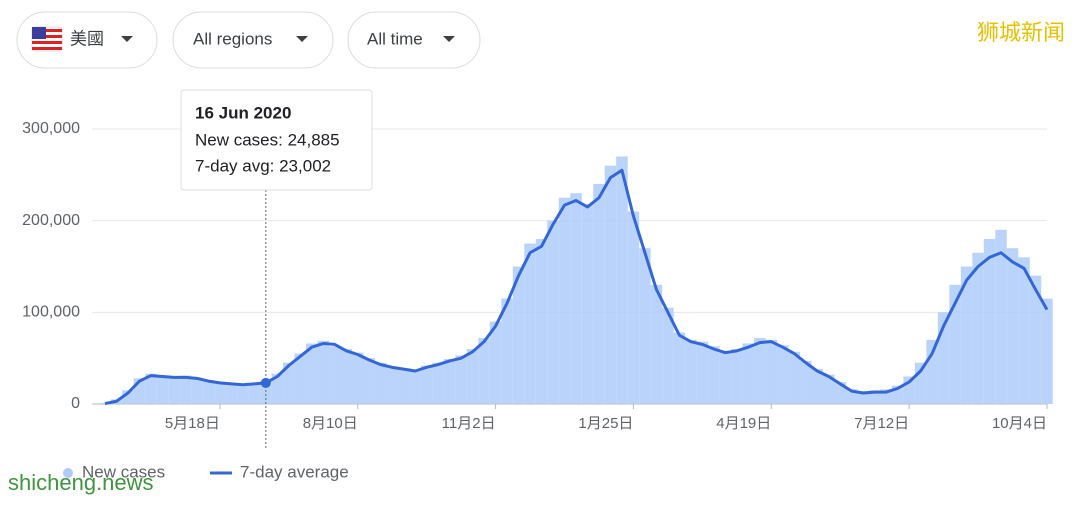 The width and height of the screenshot is (1080, 508). Describe the element at coordinates (263, 165) in the screenshot. I see `tooltip-line: 7-day avg: 23,002` at that location.